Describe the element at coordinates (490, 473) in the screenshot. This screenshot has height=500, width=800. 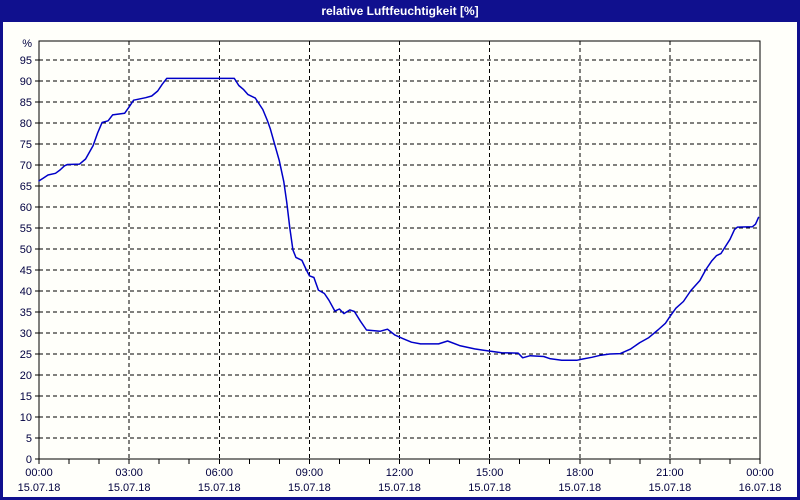
I see `x-tick-time-label: 15:00` at that location.